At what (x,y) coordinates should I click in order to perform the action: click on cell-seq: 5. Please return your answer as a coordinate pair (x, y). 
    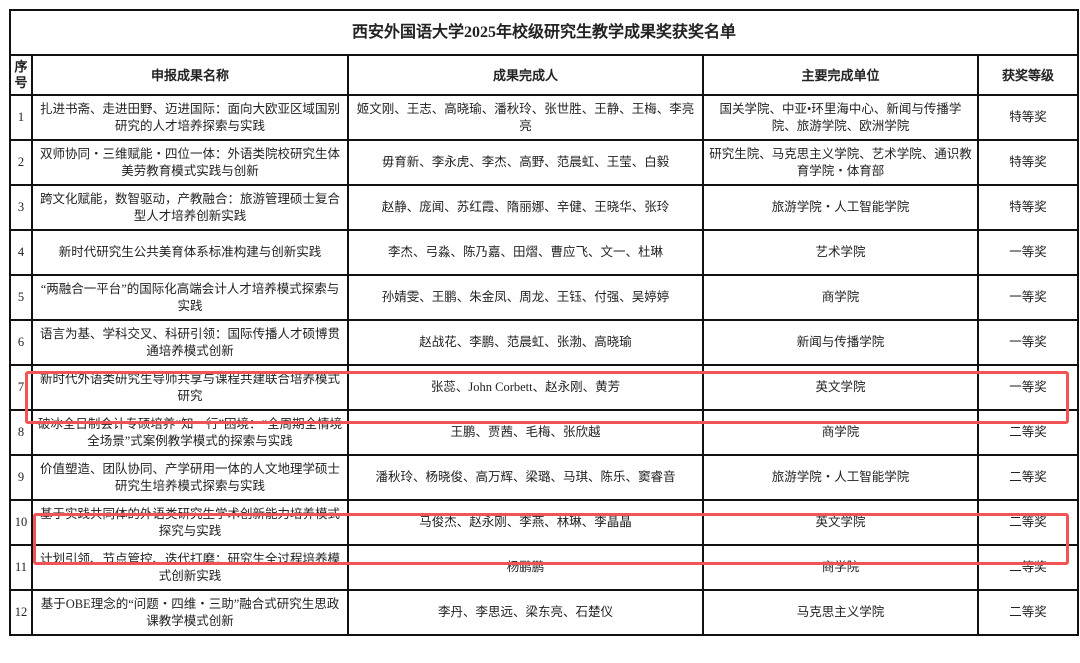
    Looking at the image, I should click on (21, 297).